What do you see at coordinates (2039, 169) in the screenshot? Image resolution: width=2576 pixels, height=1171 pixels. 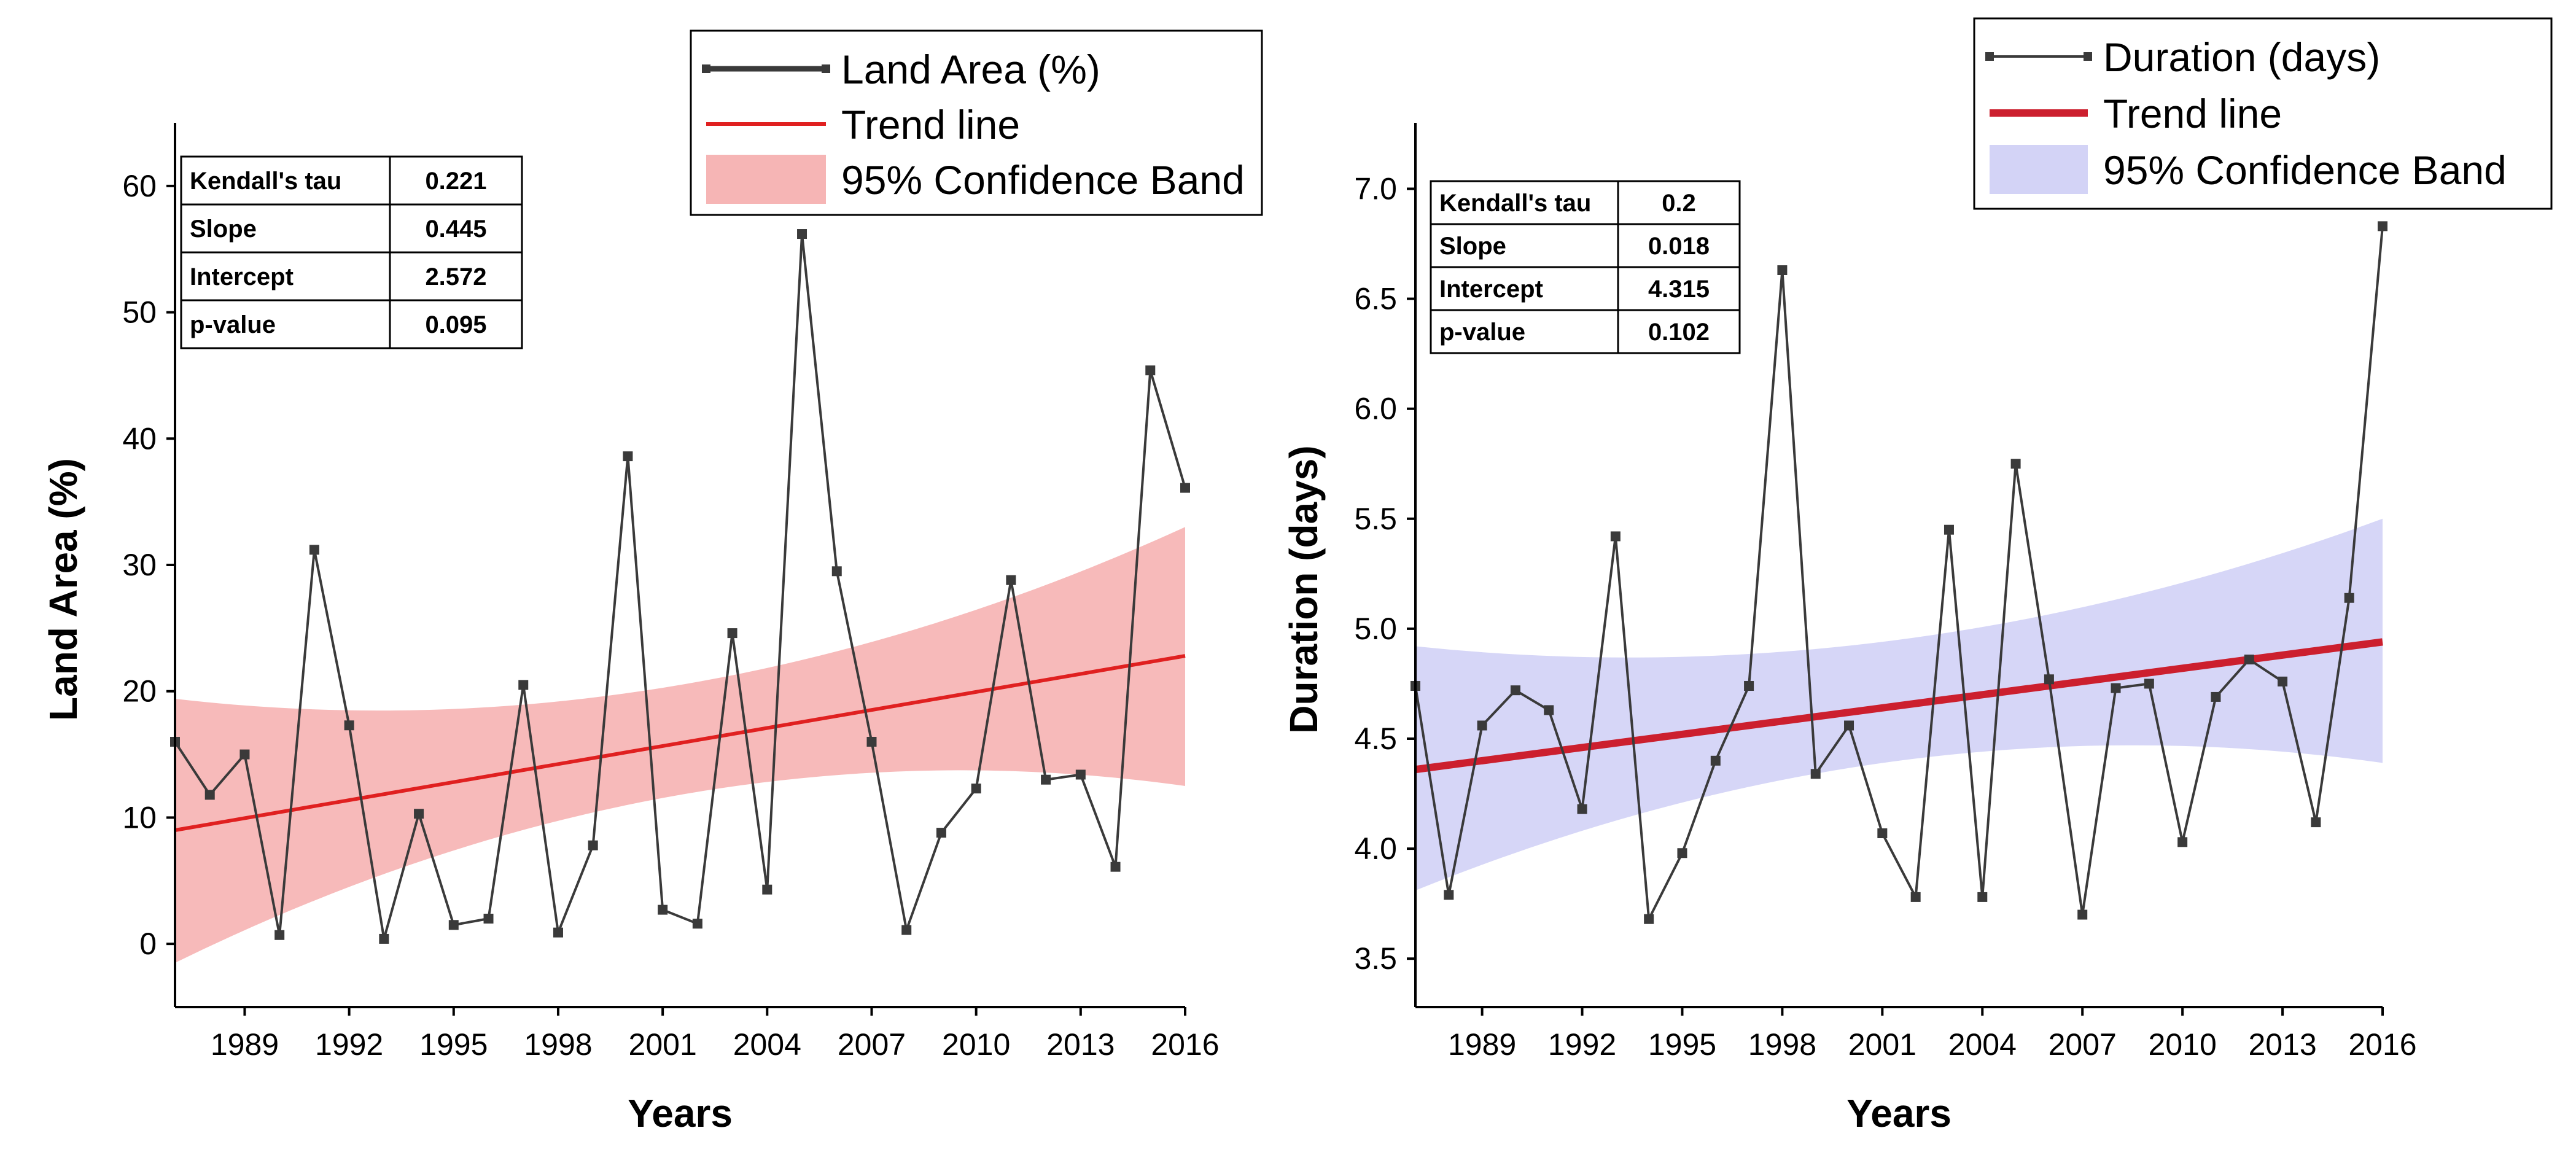 I see `legend-band-key` at bounding box center [2039, 169].